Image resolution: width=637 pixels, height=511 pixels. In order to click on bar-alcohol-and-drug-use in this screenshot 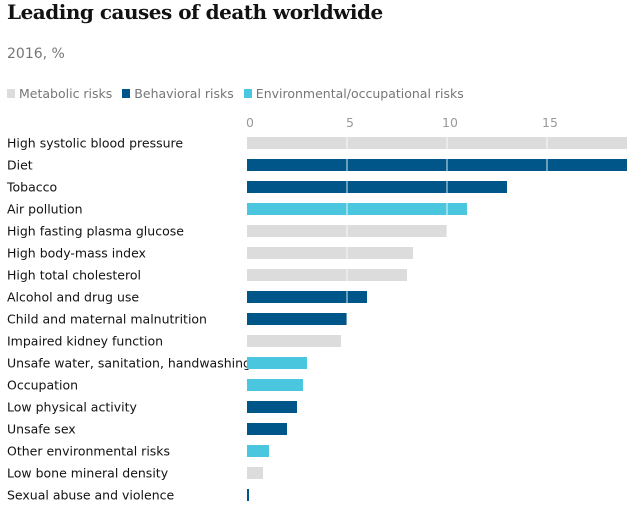, I will do `click(307, 297)`.